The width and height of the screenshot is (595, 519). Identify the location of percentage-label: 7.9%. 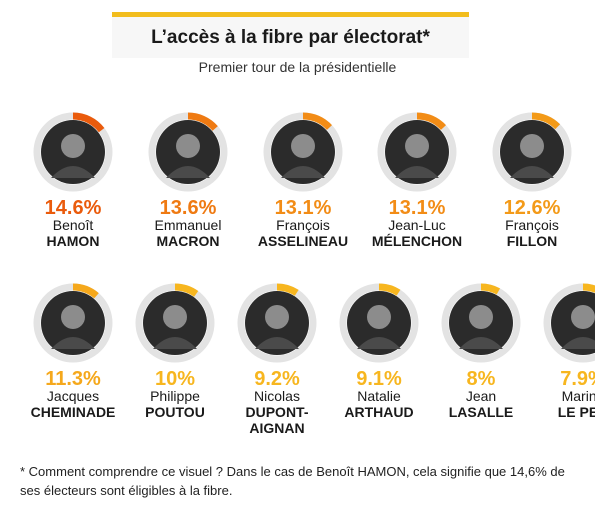
(563, 379).